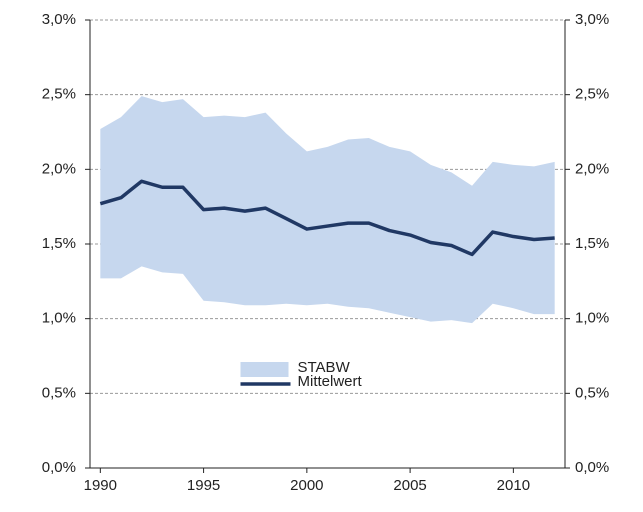  What do you see at coordinates (59, 243) in the screenshot?
I see `y-tick-label: 1,5%` at bounding box center [59, 243].